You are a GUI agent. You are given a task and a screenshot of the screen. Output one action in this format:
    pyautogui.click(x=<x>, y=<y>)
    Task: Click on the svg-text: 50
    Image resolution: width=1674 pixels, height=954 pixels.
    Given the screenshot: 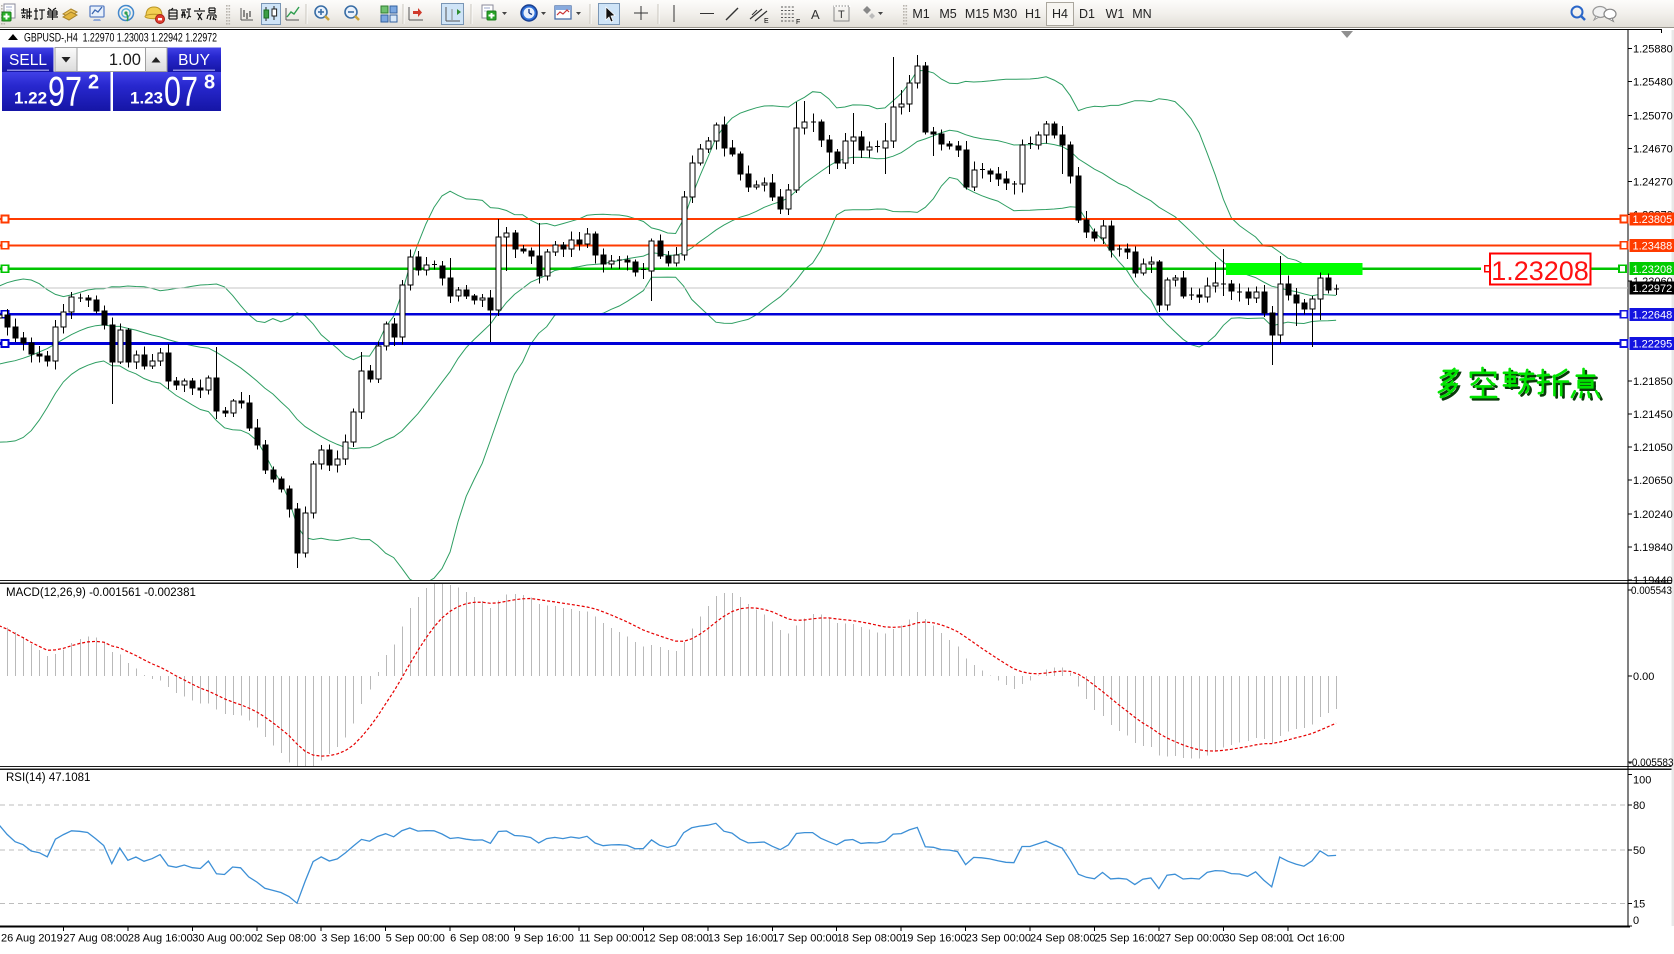 What is the action you would take?
    pyautogui.click(x=1639, y=851)
    